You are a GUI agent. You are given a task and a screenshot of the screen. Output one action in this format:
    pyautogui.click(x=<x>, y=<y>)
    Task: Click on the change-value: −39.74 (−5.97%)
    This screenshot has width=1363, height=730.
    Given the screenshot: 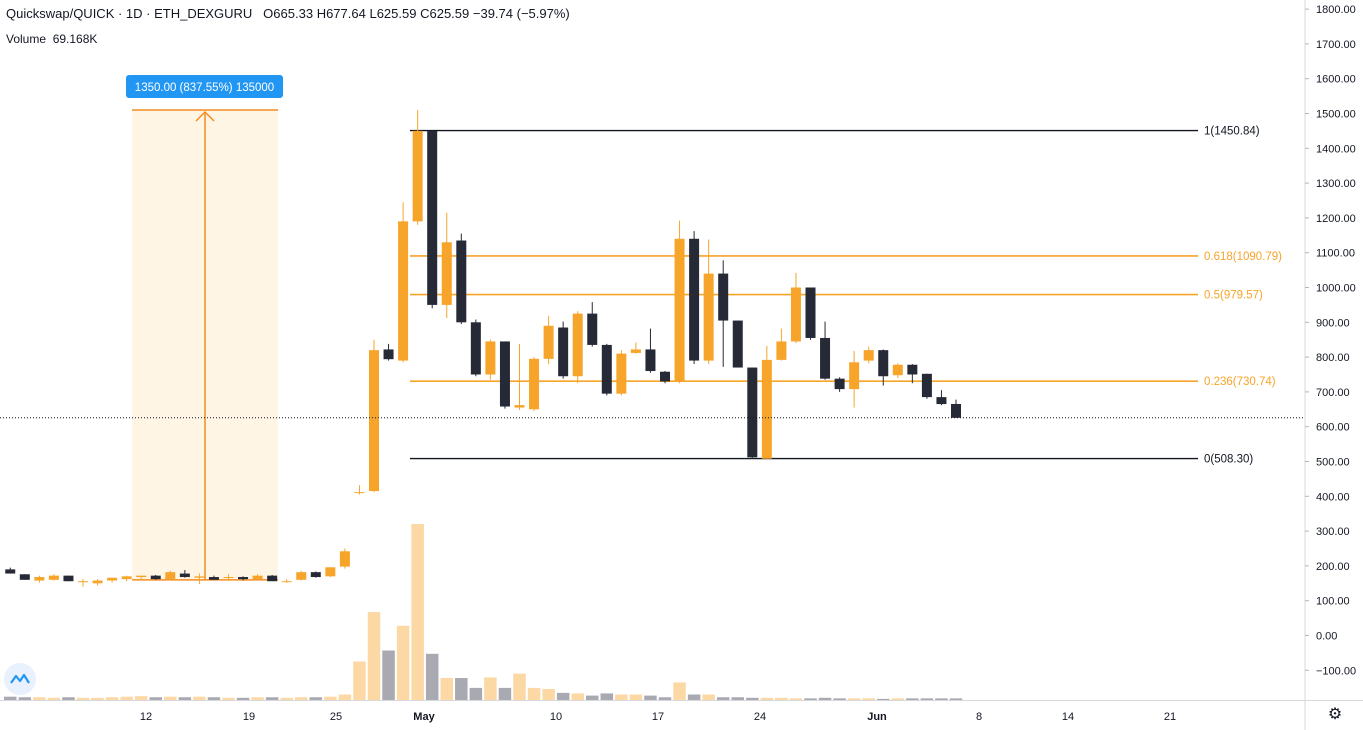 What is the action you would take?
    pyautogui.click(x=521, y=13)
    